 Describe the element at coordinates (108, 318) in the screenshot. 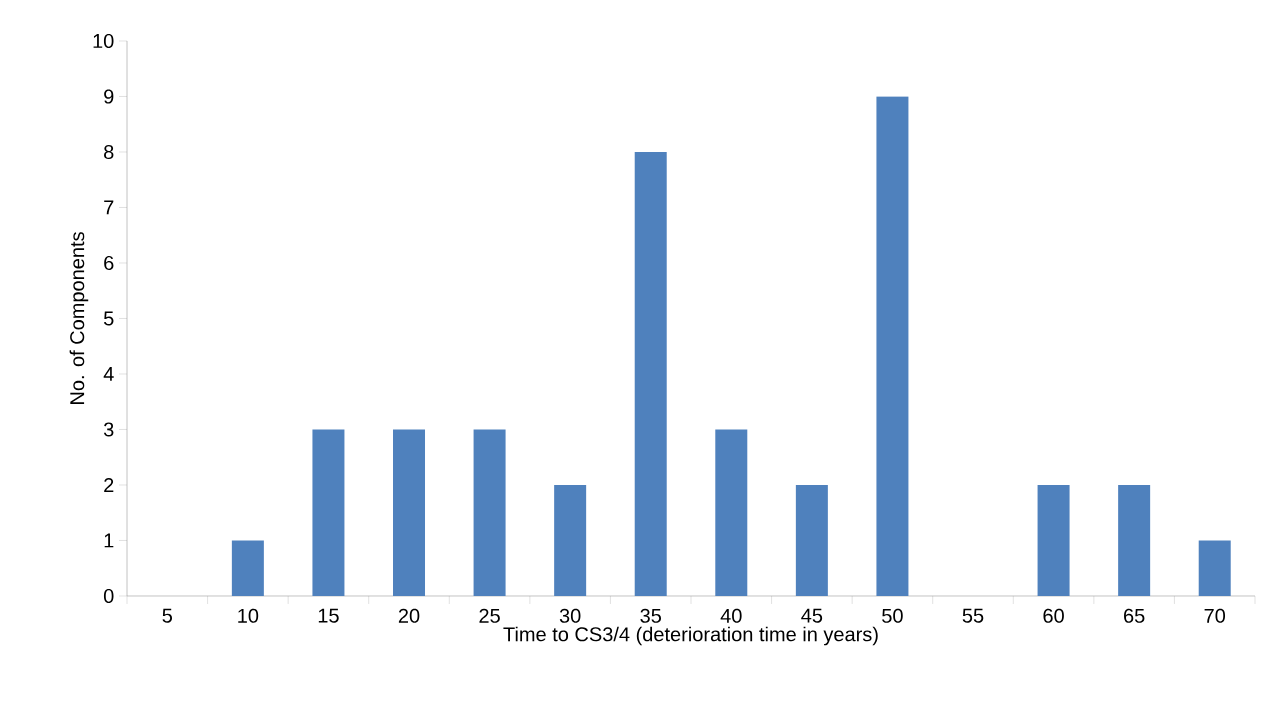

I see `y-tick-label: 5` at that location.